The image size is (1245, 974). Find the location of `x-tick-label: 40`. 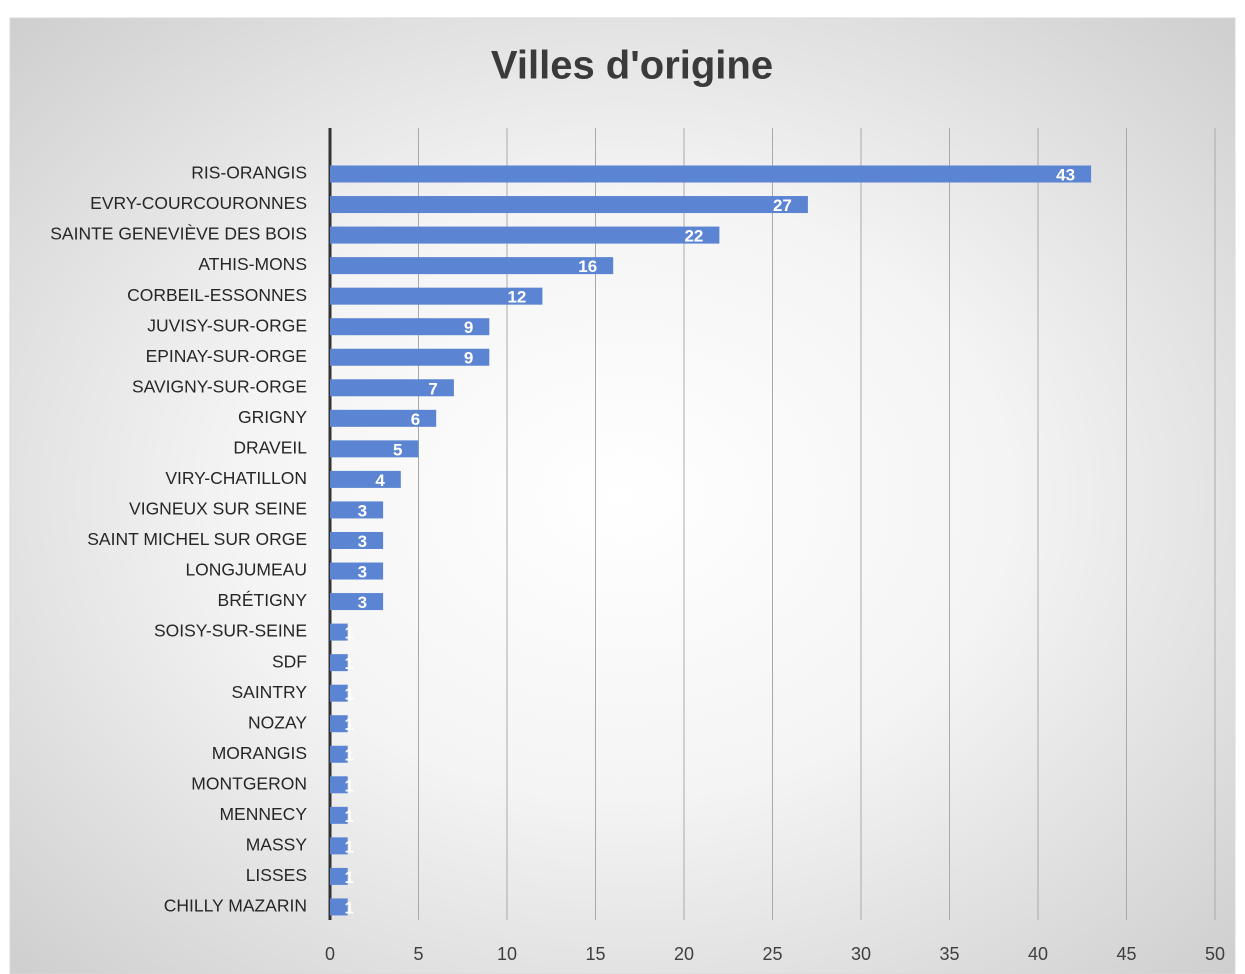

x-tick-label: 40 is located at coordinates (1038, 954).